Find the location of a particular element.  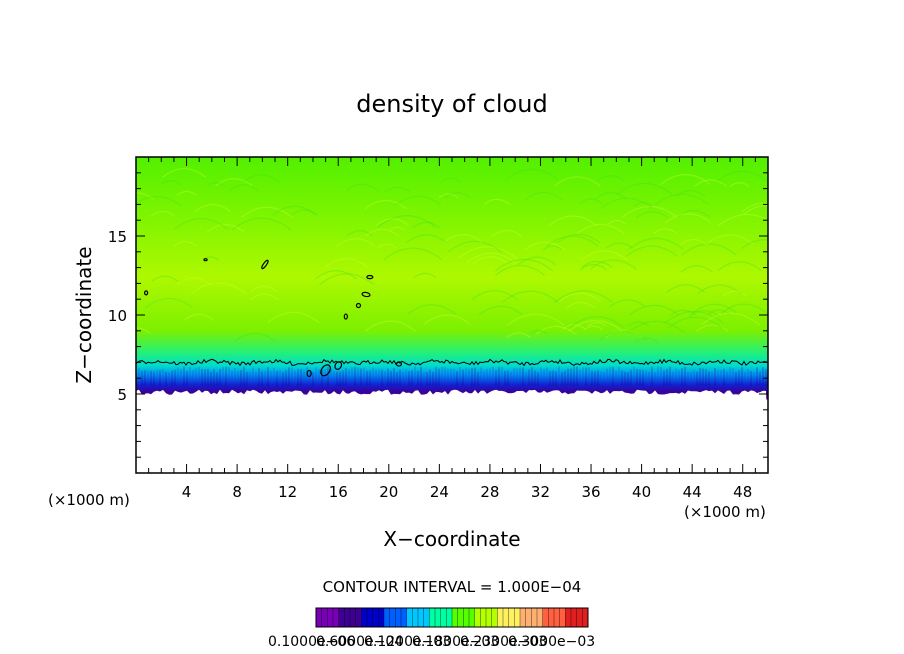

y-axis-label: Z−coordinate is located at coordinates (84, 314).